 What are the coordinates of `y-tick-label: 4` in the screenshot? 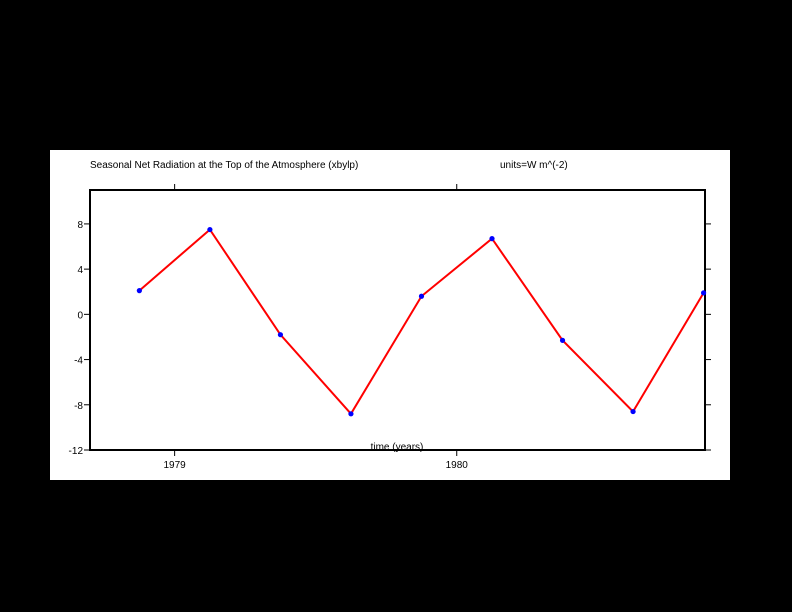 It's located at (80, 270).